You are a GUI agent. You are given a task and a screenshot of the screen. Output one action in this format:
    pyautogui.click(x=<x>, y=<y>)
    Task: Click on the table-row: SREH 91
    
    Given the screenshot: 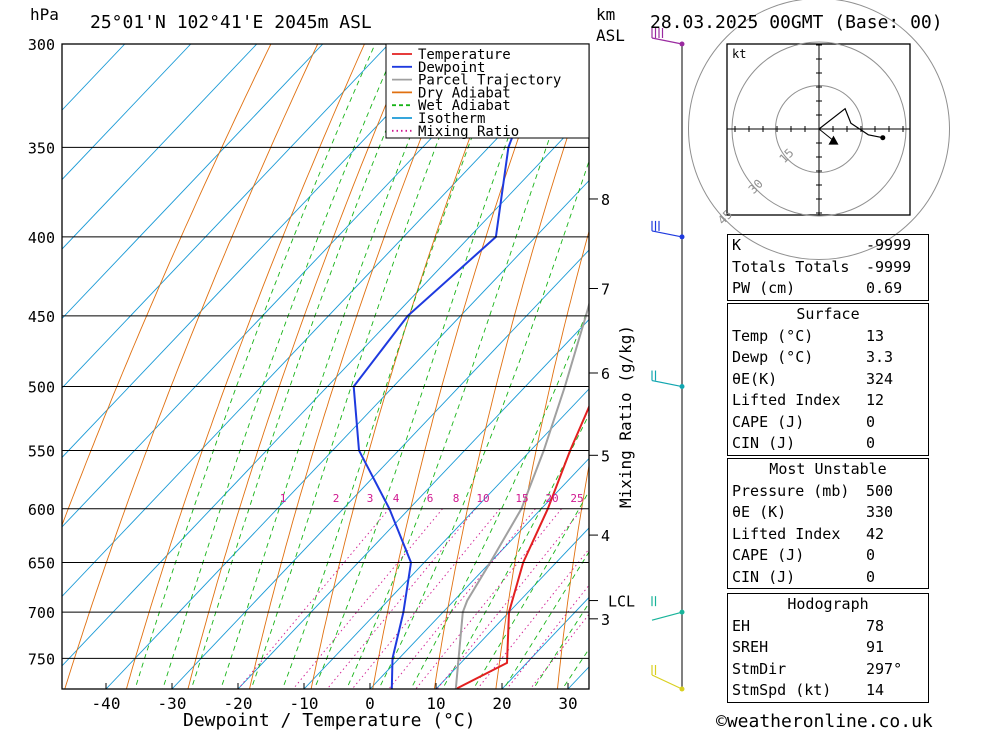 What is the action you would take?
    pyautogui.click(x=828, y=648)
    